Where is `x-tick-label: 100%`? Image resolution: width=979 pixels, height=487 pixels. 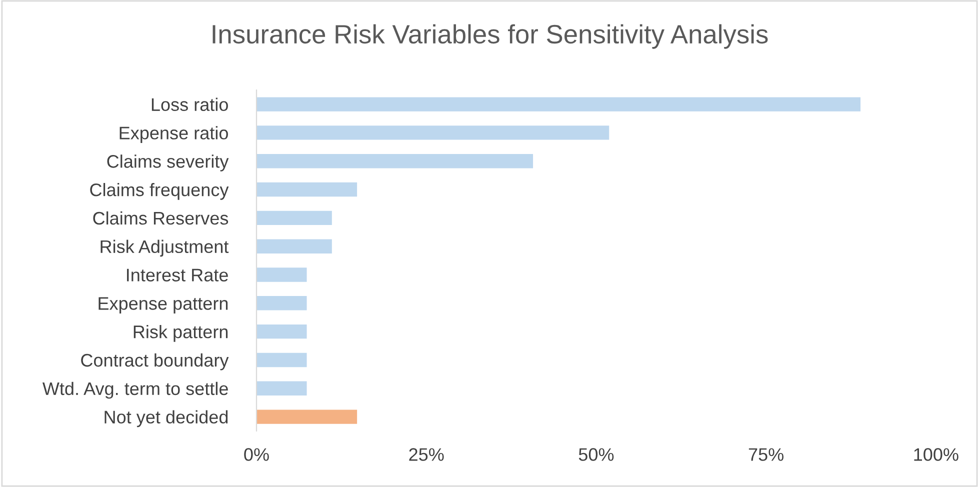 x-tick-label: 100% is located at coordinates (936, 454).